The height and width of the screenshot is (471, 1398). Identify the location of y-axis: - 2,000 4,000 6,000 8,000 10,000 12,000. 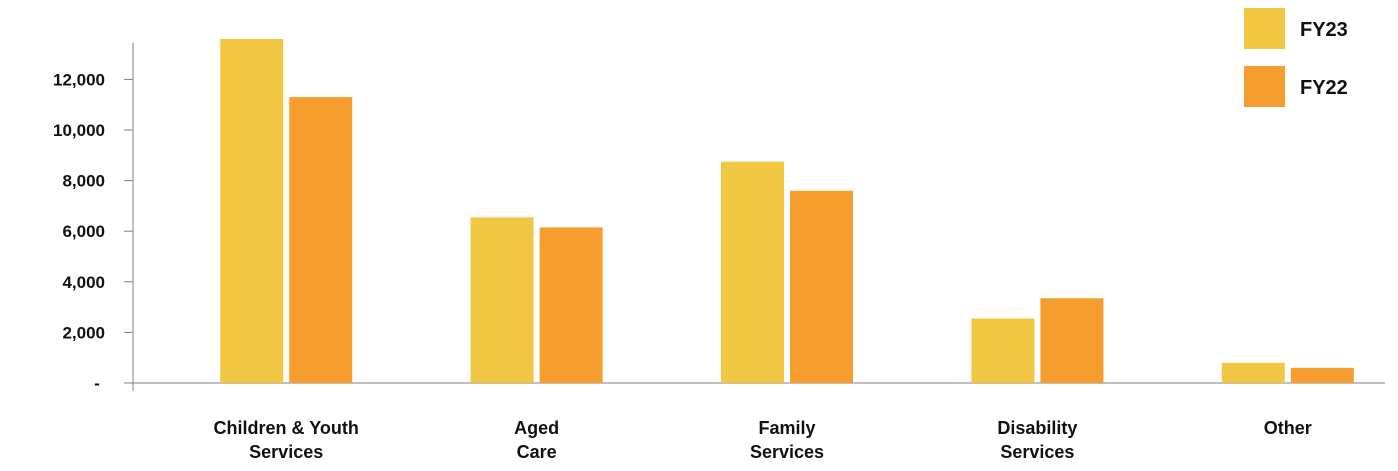
(93, 217).